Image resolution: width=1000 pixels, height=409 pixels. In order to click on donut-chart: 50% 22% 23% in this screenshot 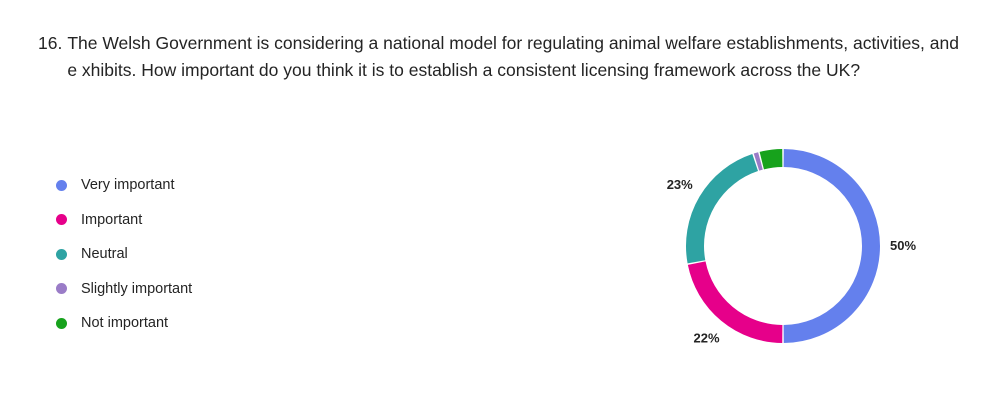, I will do `click(791, 247)`.